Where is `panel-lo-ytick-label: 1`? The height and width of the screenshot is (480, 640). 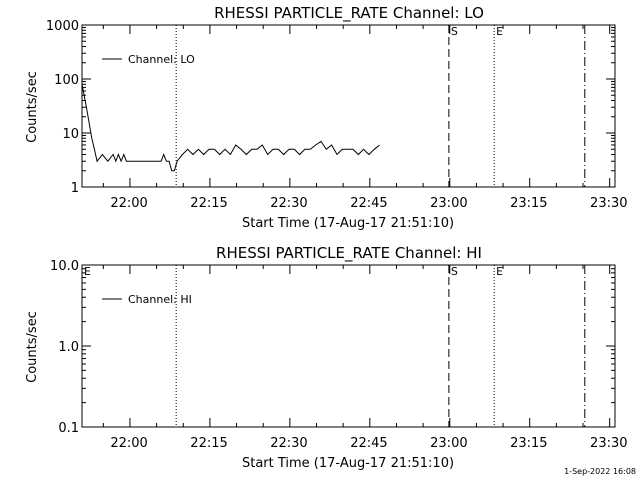 panel-lo-ytick-label: 1 is located at coordinates (75, 188).